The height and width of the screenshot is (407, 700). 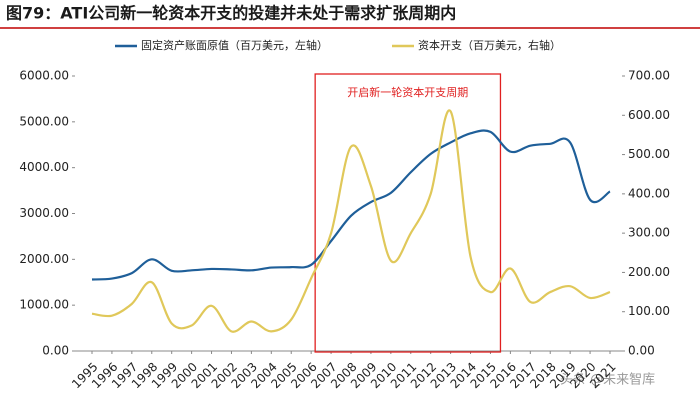 What do you see at coordinates (649, 115) in the screenshot?
I see `y2-tick-label: 600.00` at bounding box center [649, 115].